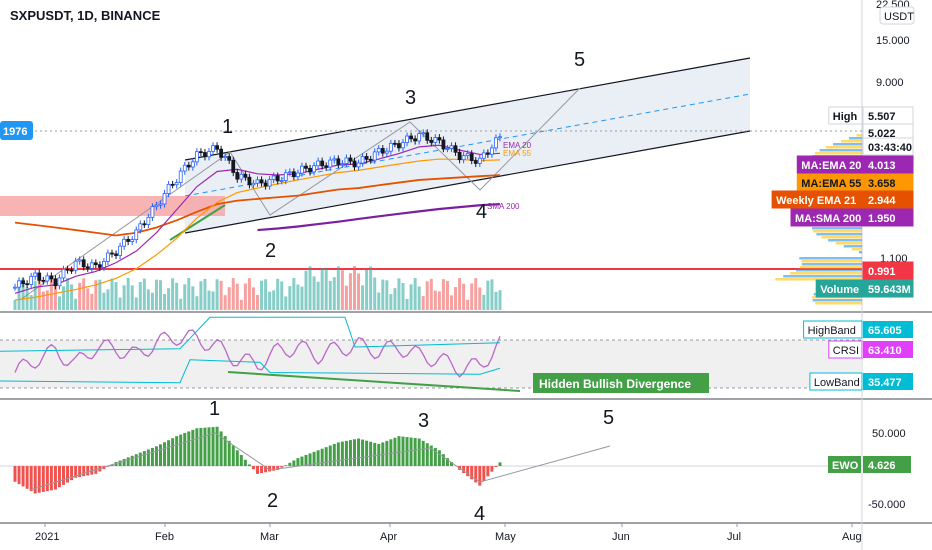 Image resolution: width=932 pixels, height=550 pixels. Describe the element at coordinates (852, 537) in the screenshot. I see `time-label: Aug` at that location.